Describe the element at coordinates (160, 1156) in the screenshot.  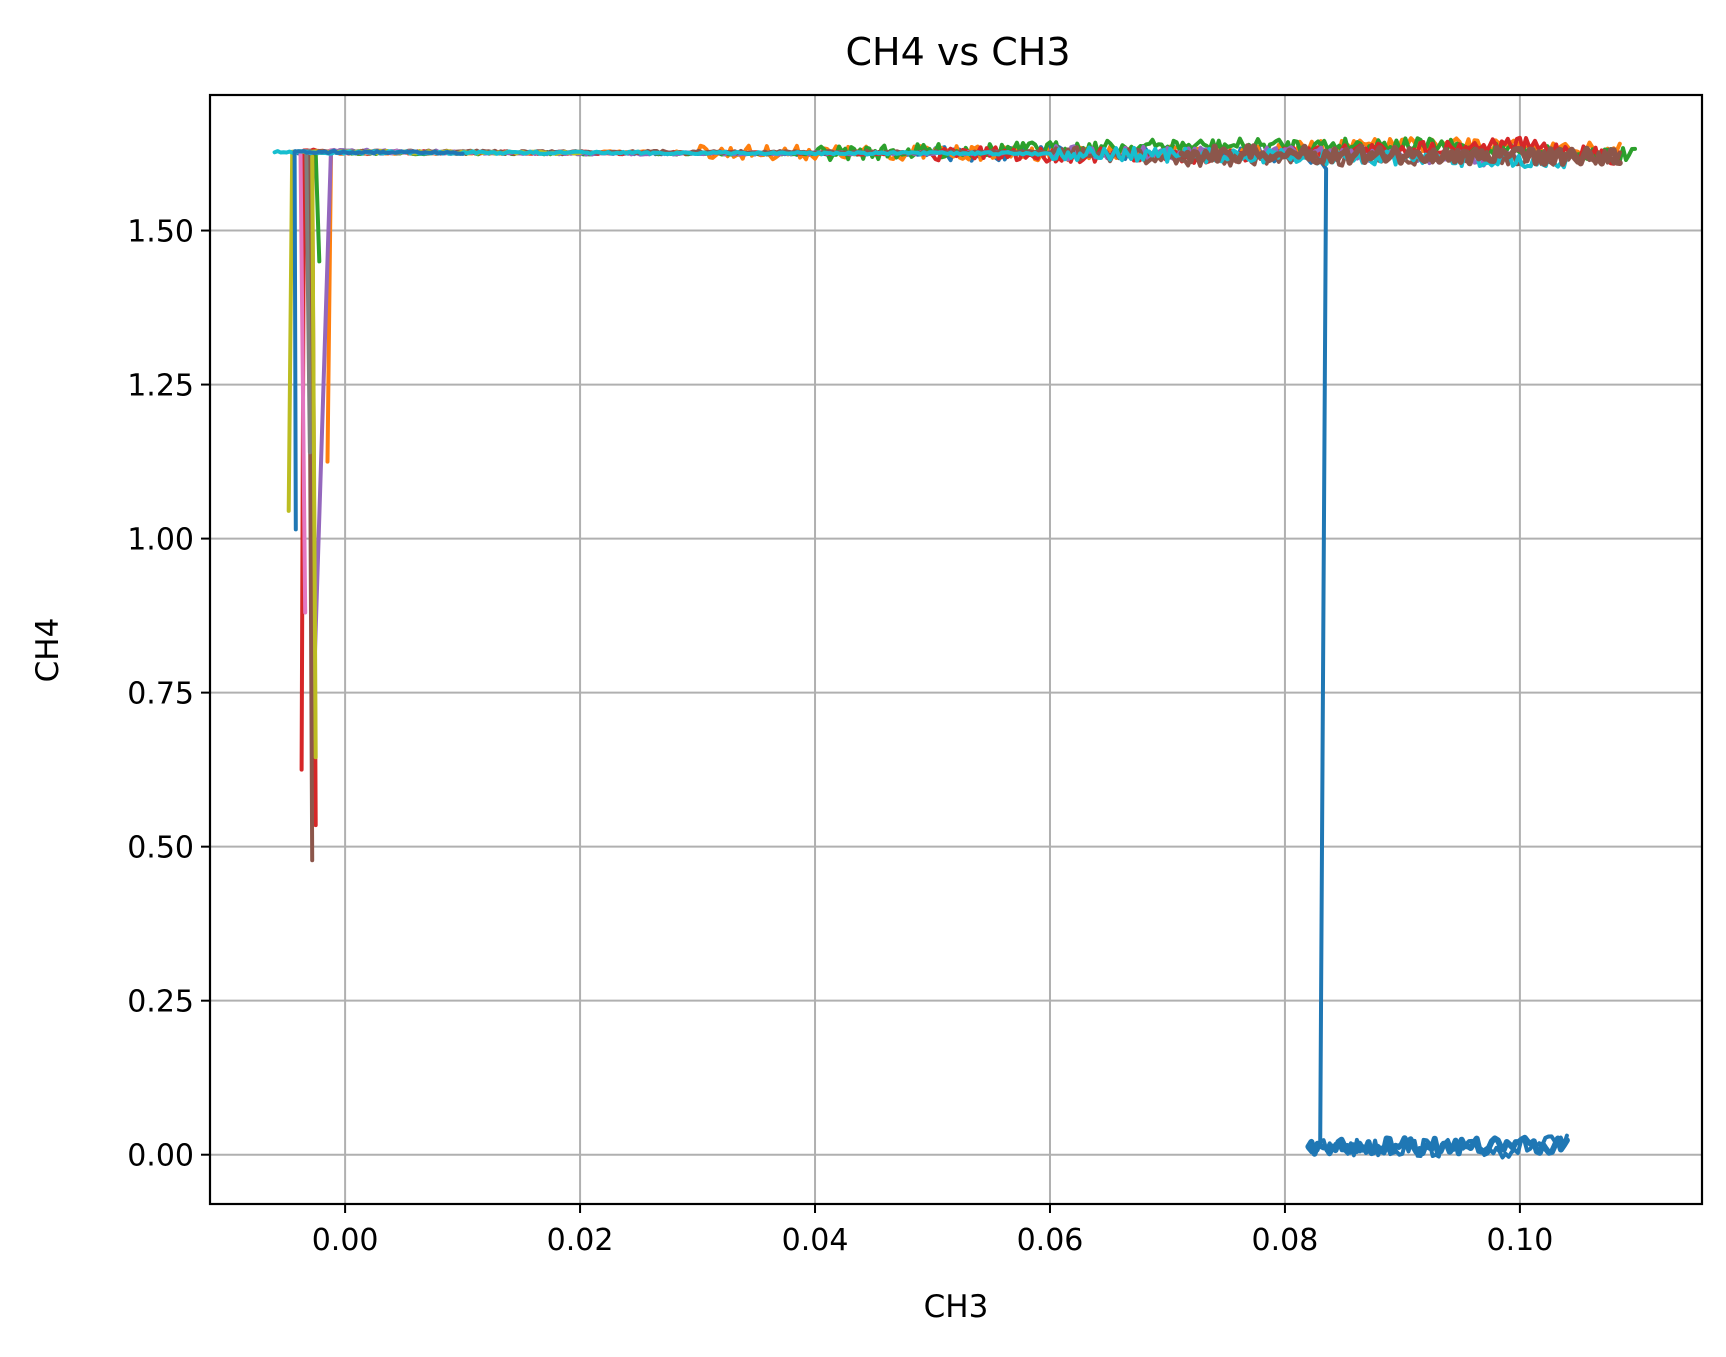
I see `y-tick-label: 0.00` at that location.